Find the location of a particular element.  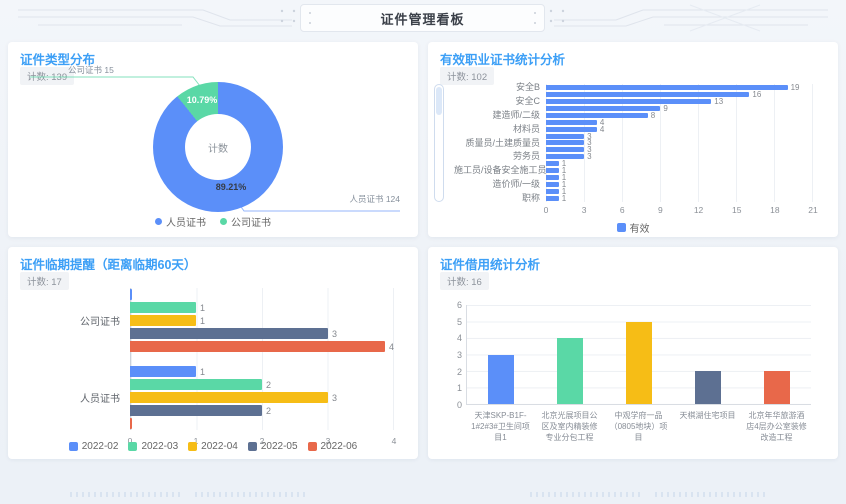

grouped-bar-chart: 公司证书 1 1 3 4 人员证书 1 2 3 2 is located at coordinates (207, 359).